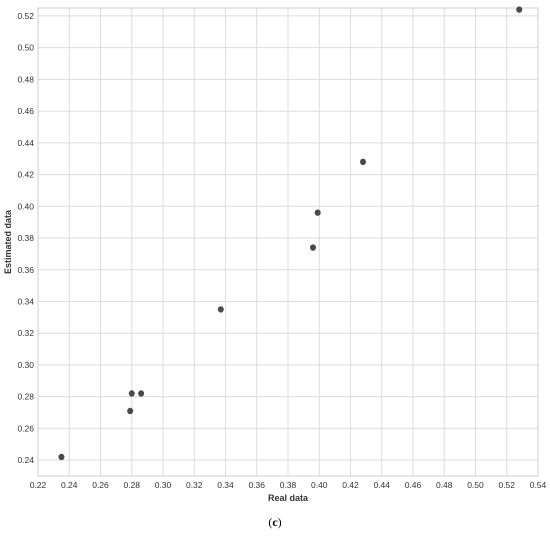 The image size is (550, 544). What do you see at coordinates (25, 428) in the screenshot?
I see `y-tick-label: 0.26` at bounding box center [25, 428].